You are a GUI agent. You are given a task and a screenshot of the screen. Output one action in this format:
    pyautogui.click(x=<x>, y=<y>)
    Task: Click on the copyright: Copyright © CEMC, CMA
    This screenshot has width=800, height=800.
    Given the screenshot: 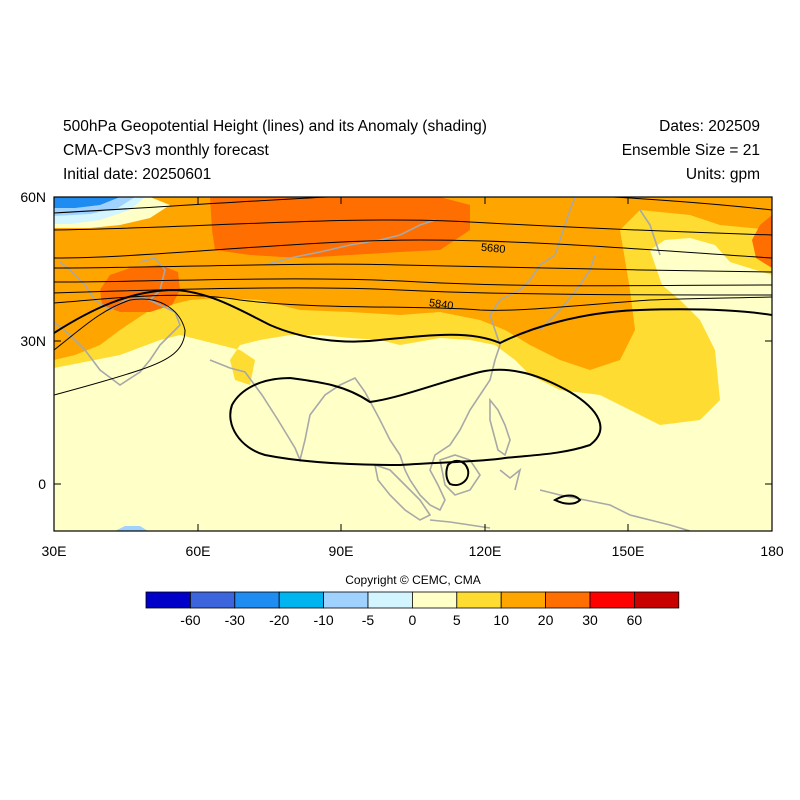 What is the action you would take?
    pyautogui.click(x=413, y=580)
    